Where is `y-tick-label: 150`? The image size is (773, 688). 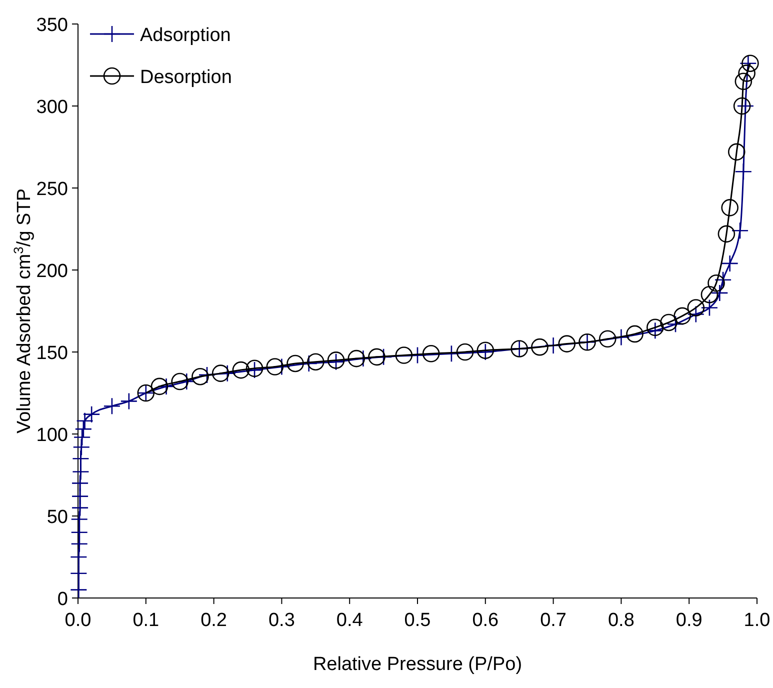 y-tick-label: 150 is located at coordinates (52, 353).